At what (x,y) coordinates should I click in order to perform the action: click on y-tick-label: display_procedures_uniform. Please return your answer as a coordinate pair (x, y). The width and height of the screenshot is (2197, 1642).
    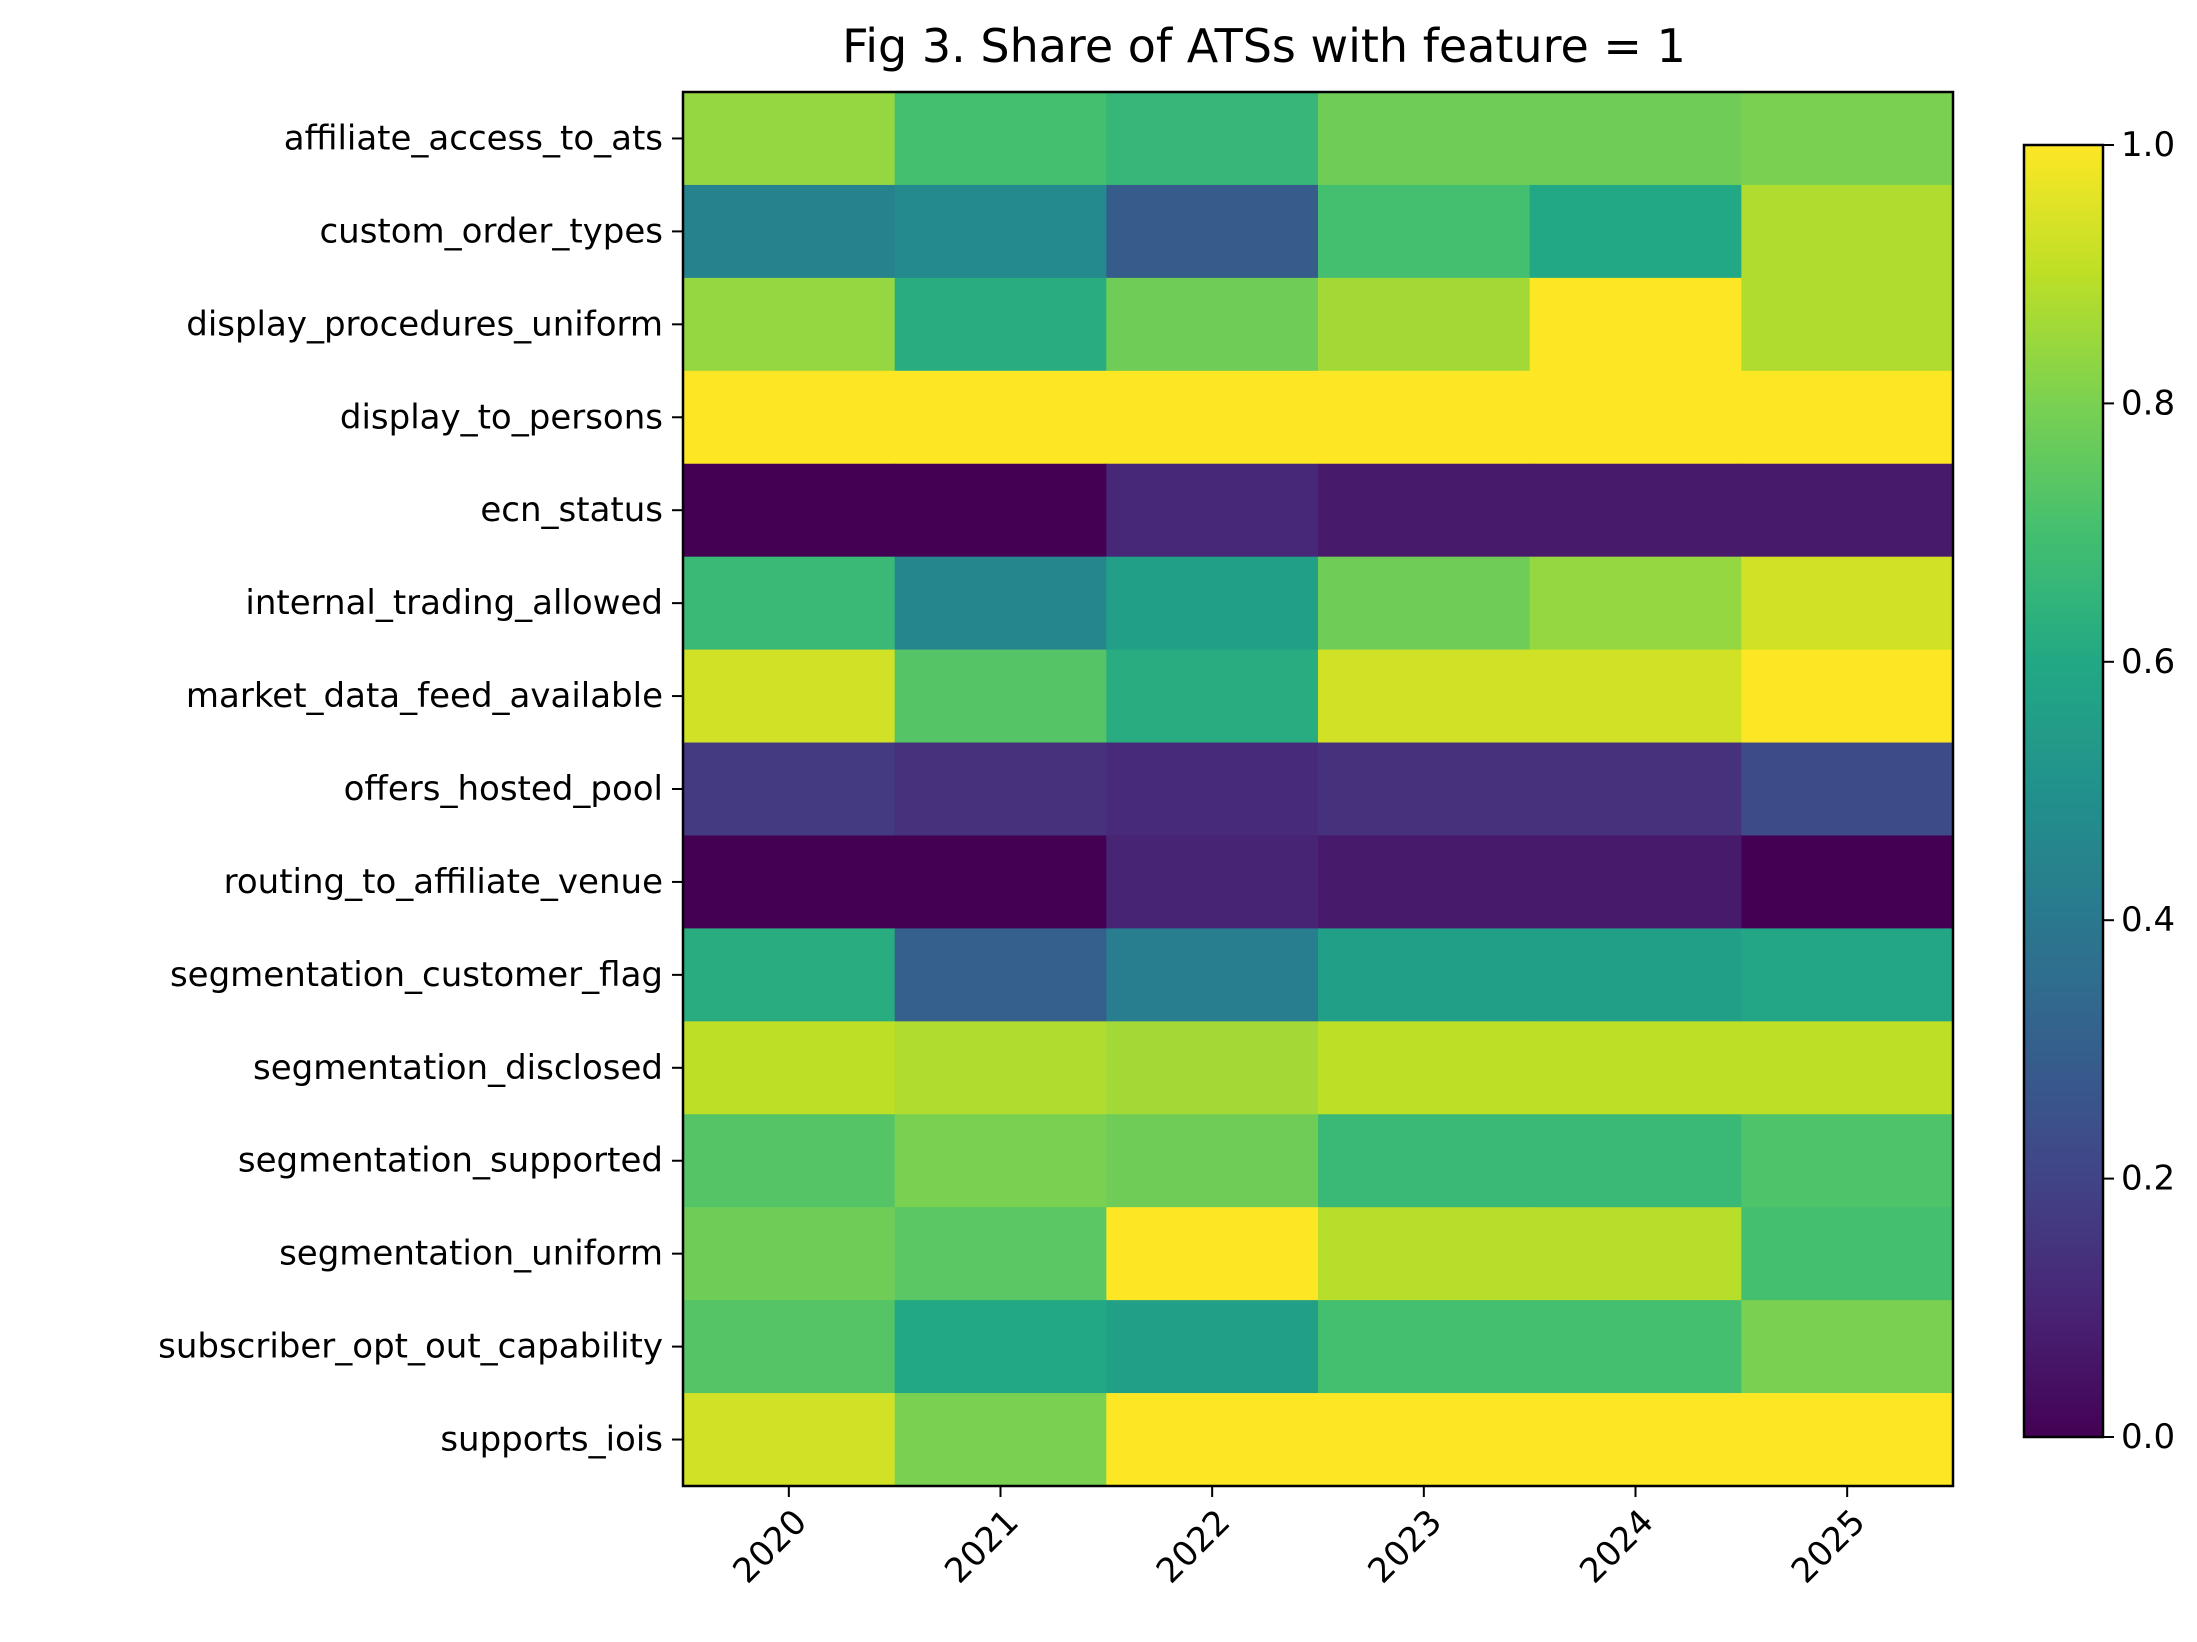
    Looking at the image, I should click on (424, 324).